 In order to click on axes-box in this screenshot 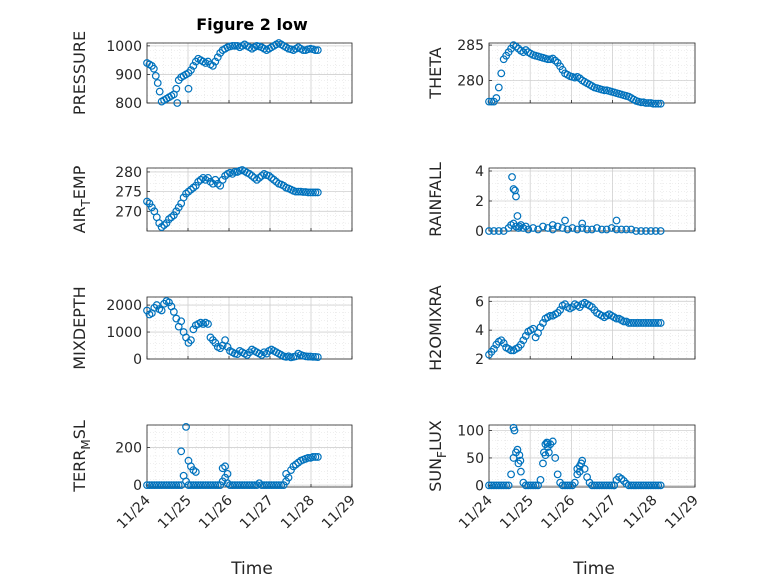, I will do `click(592, 328)`.